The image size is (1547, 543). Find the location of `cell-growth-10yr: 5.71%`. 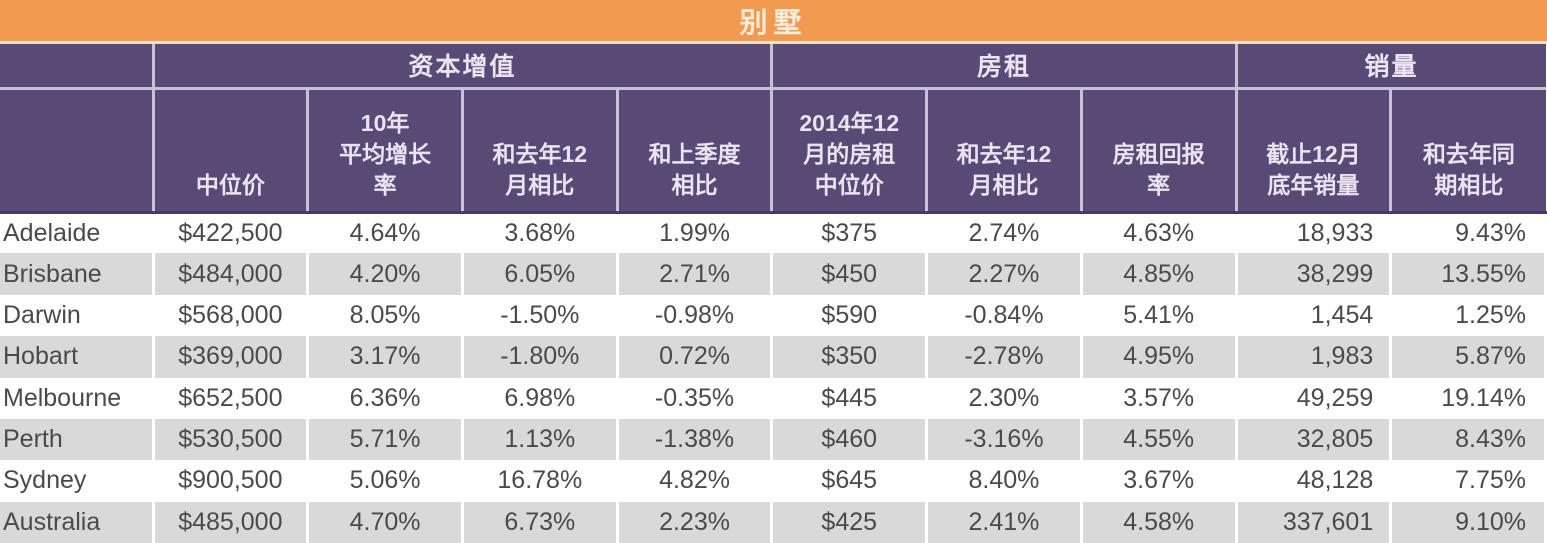

cell-growth-10yr: 5.71% is located at coordinates (385, 439).